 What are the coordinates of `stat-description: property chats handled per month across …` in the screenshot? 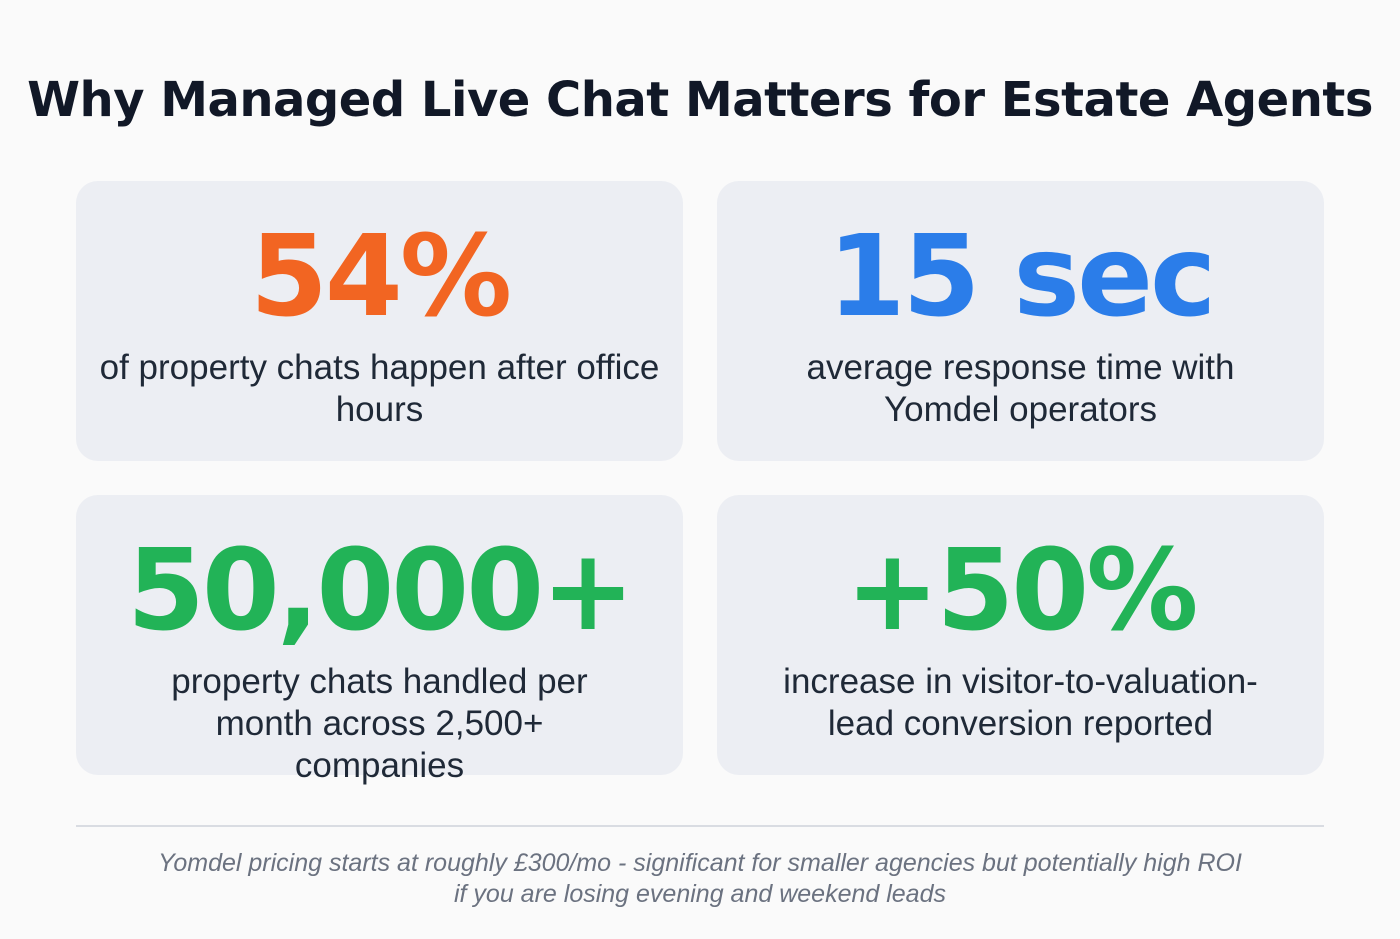 It's located at (379, 723).